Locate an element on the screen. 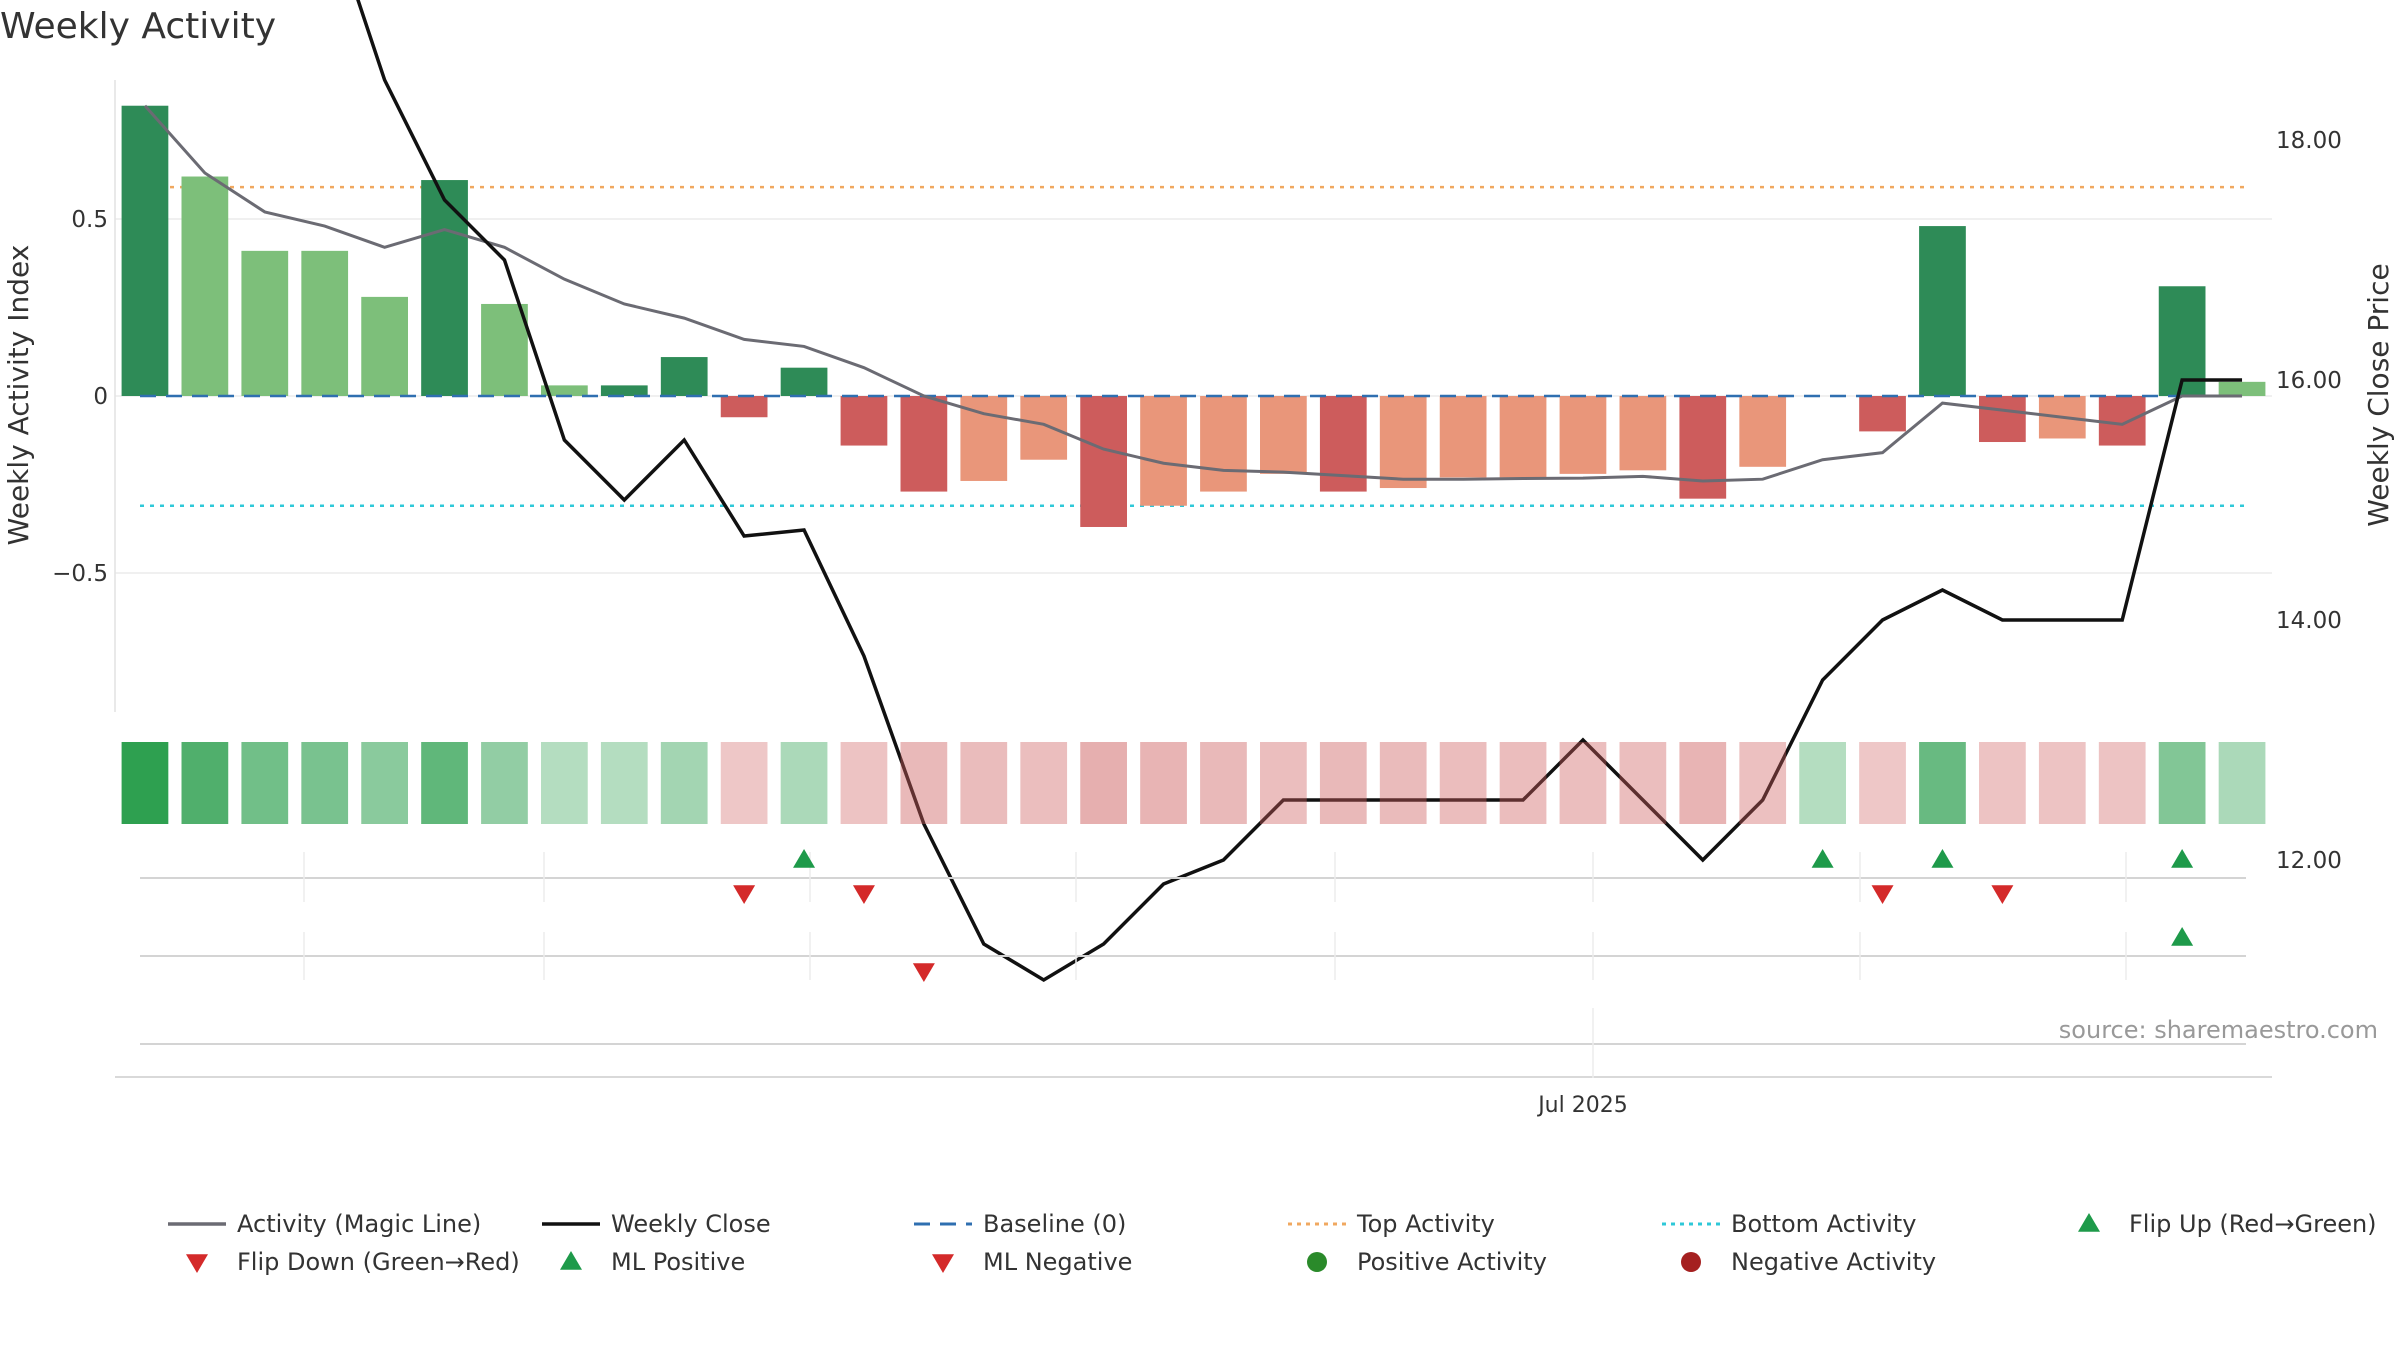 The width and height of the screenshot is (2400, 1354). legend-label: Flip Up (Red→Green) is located at coordinates (2253, 1224).